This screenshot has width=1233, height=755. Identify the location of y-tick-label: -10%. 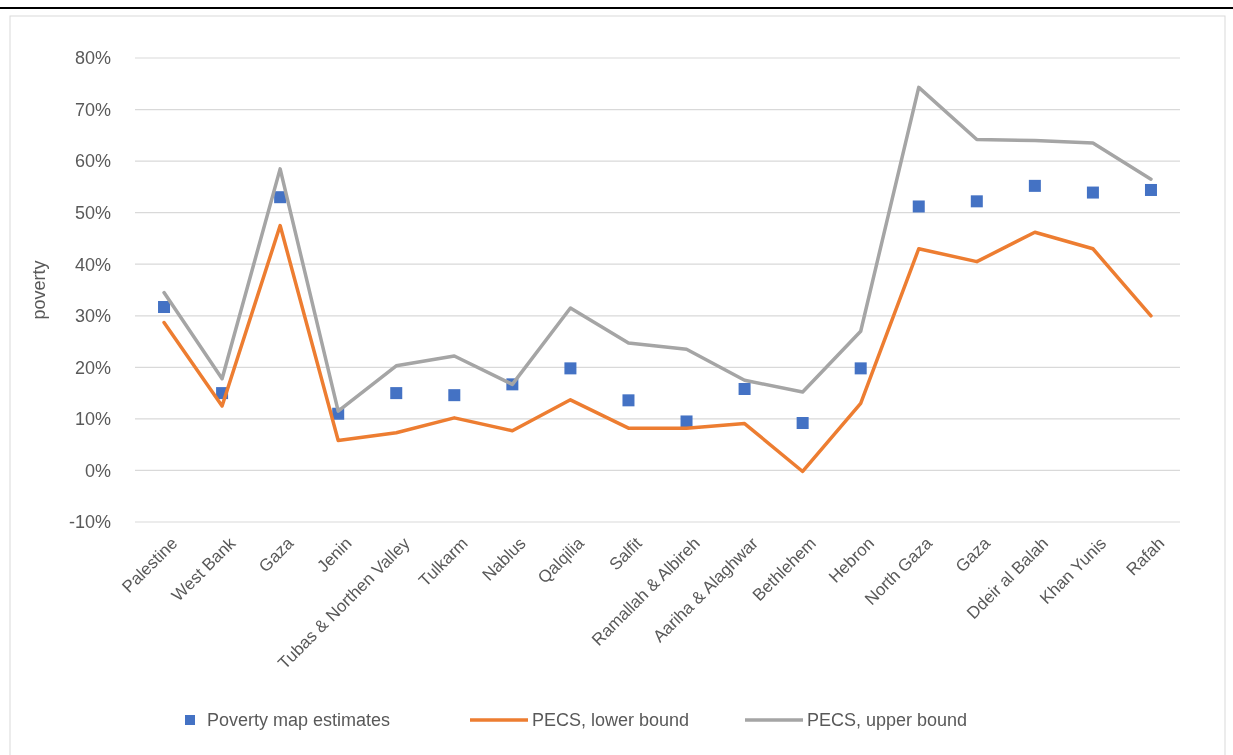
(89, 522).